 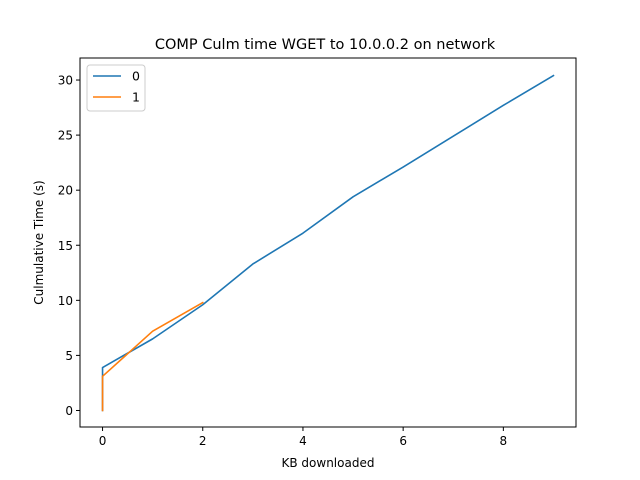 I want to click on x-tick-label: 2, so click(x=203, y=441).